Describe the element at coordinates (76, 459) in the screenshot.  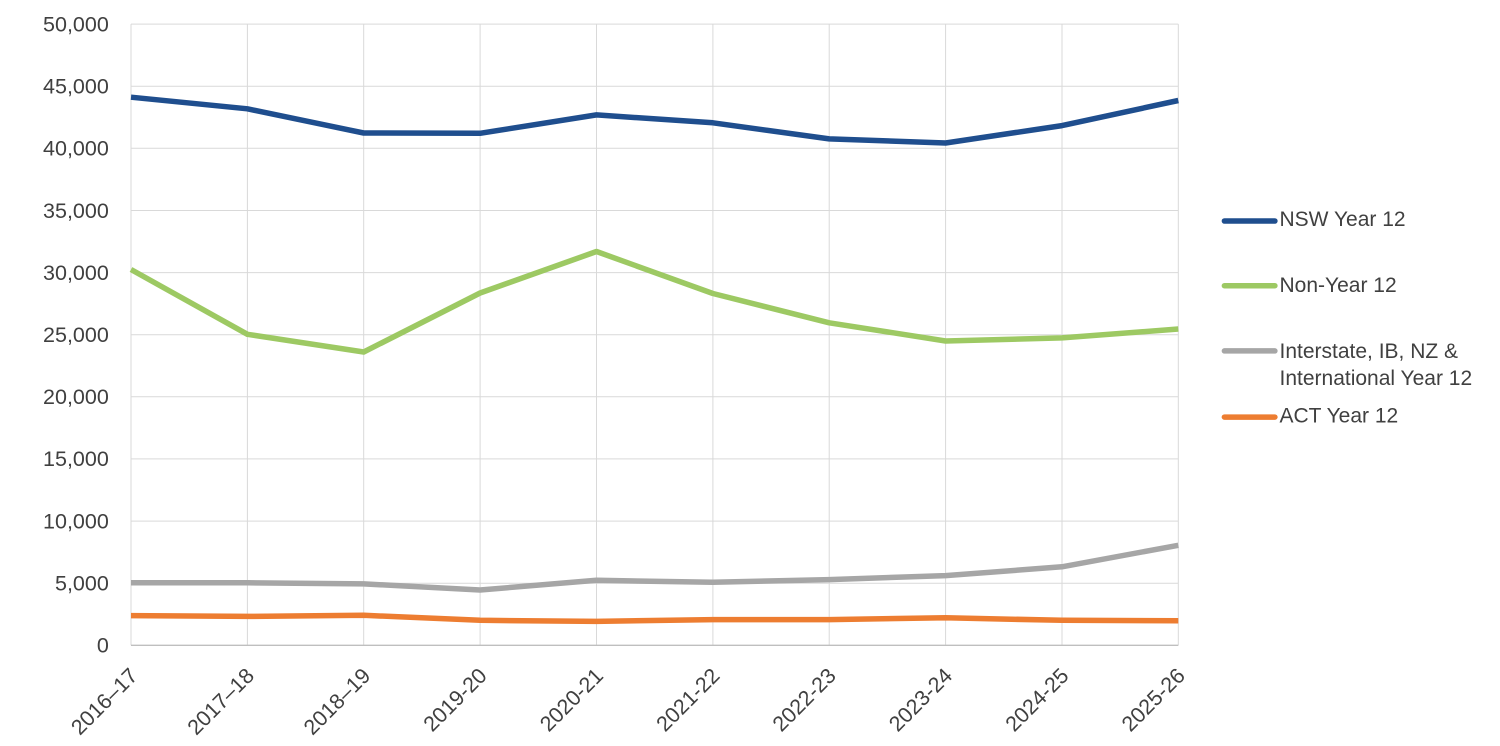
I see `svg-text: 15,000` at that location.